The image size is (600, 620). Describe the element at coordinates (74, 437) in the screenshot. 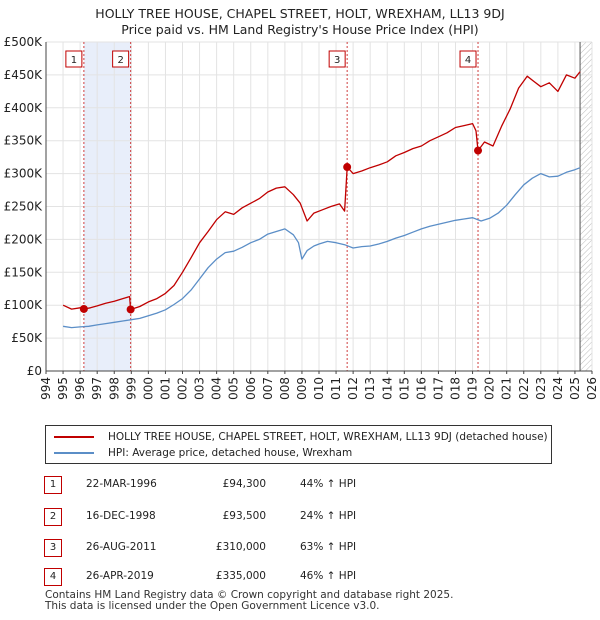

I see `legend-swatch-property` at that location.